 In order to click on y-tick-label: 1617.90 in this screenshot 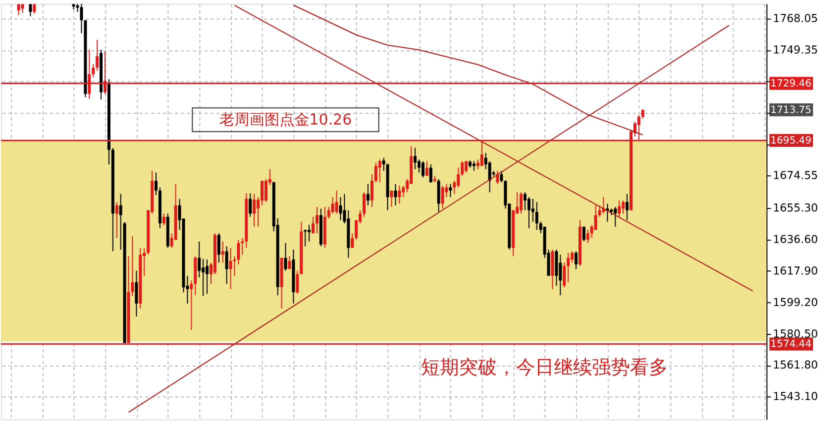, I will do `click(795, 271)`.